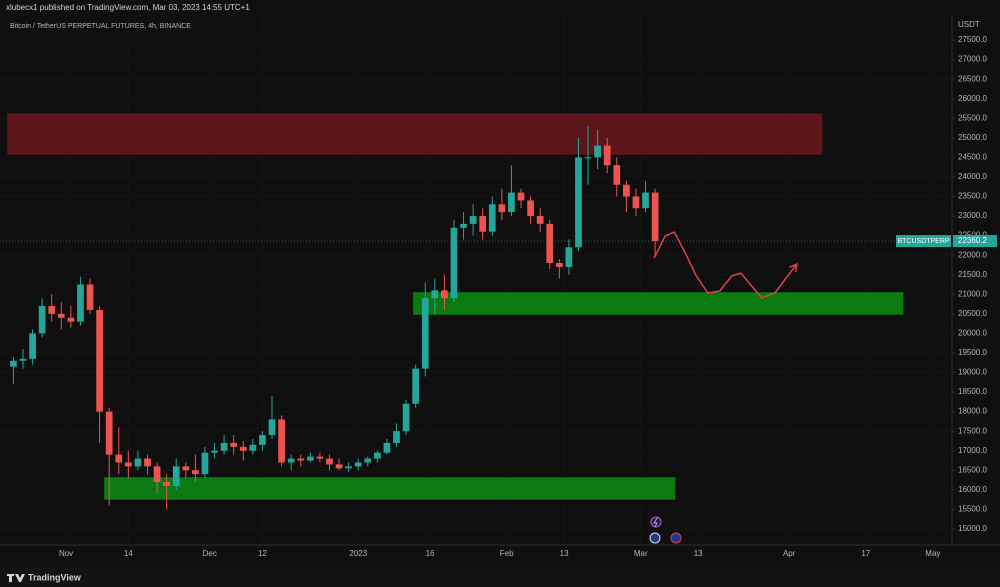  What do you see at coordinates (972, 137) in the screenshot?
I see `y-tick-label: 25000.0` at bounding box center [972, 137].